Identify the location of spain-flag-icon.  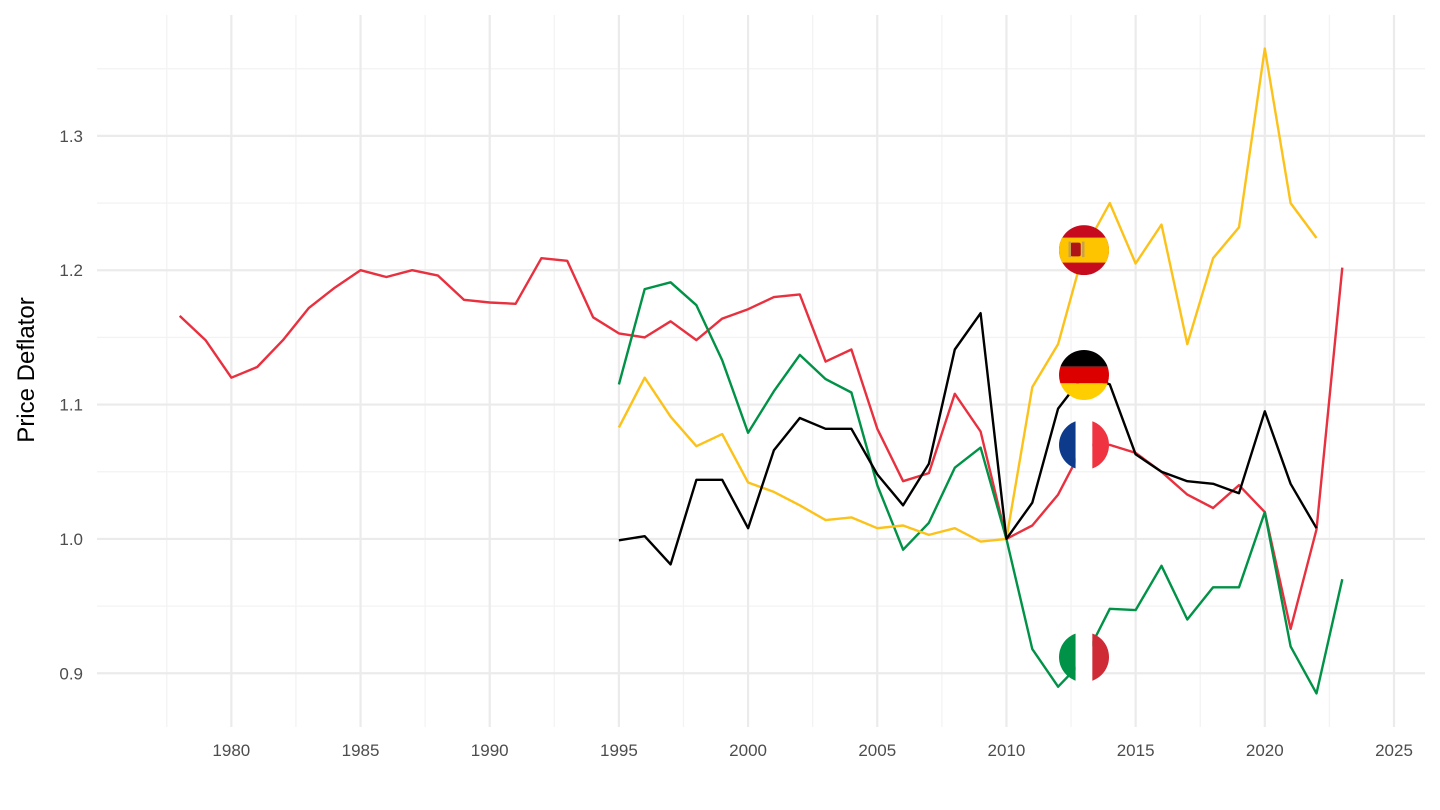
(1084, 250).